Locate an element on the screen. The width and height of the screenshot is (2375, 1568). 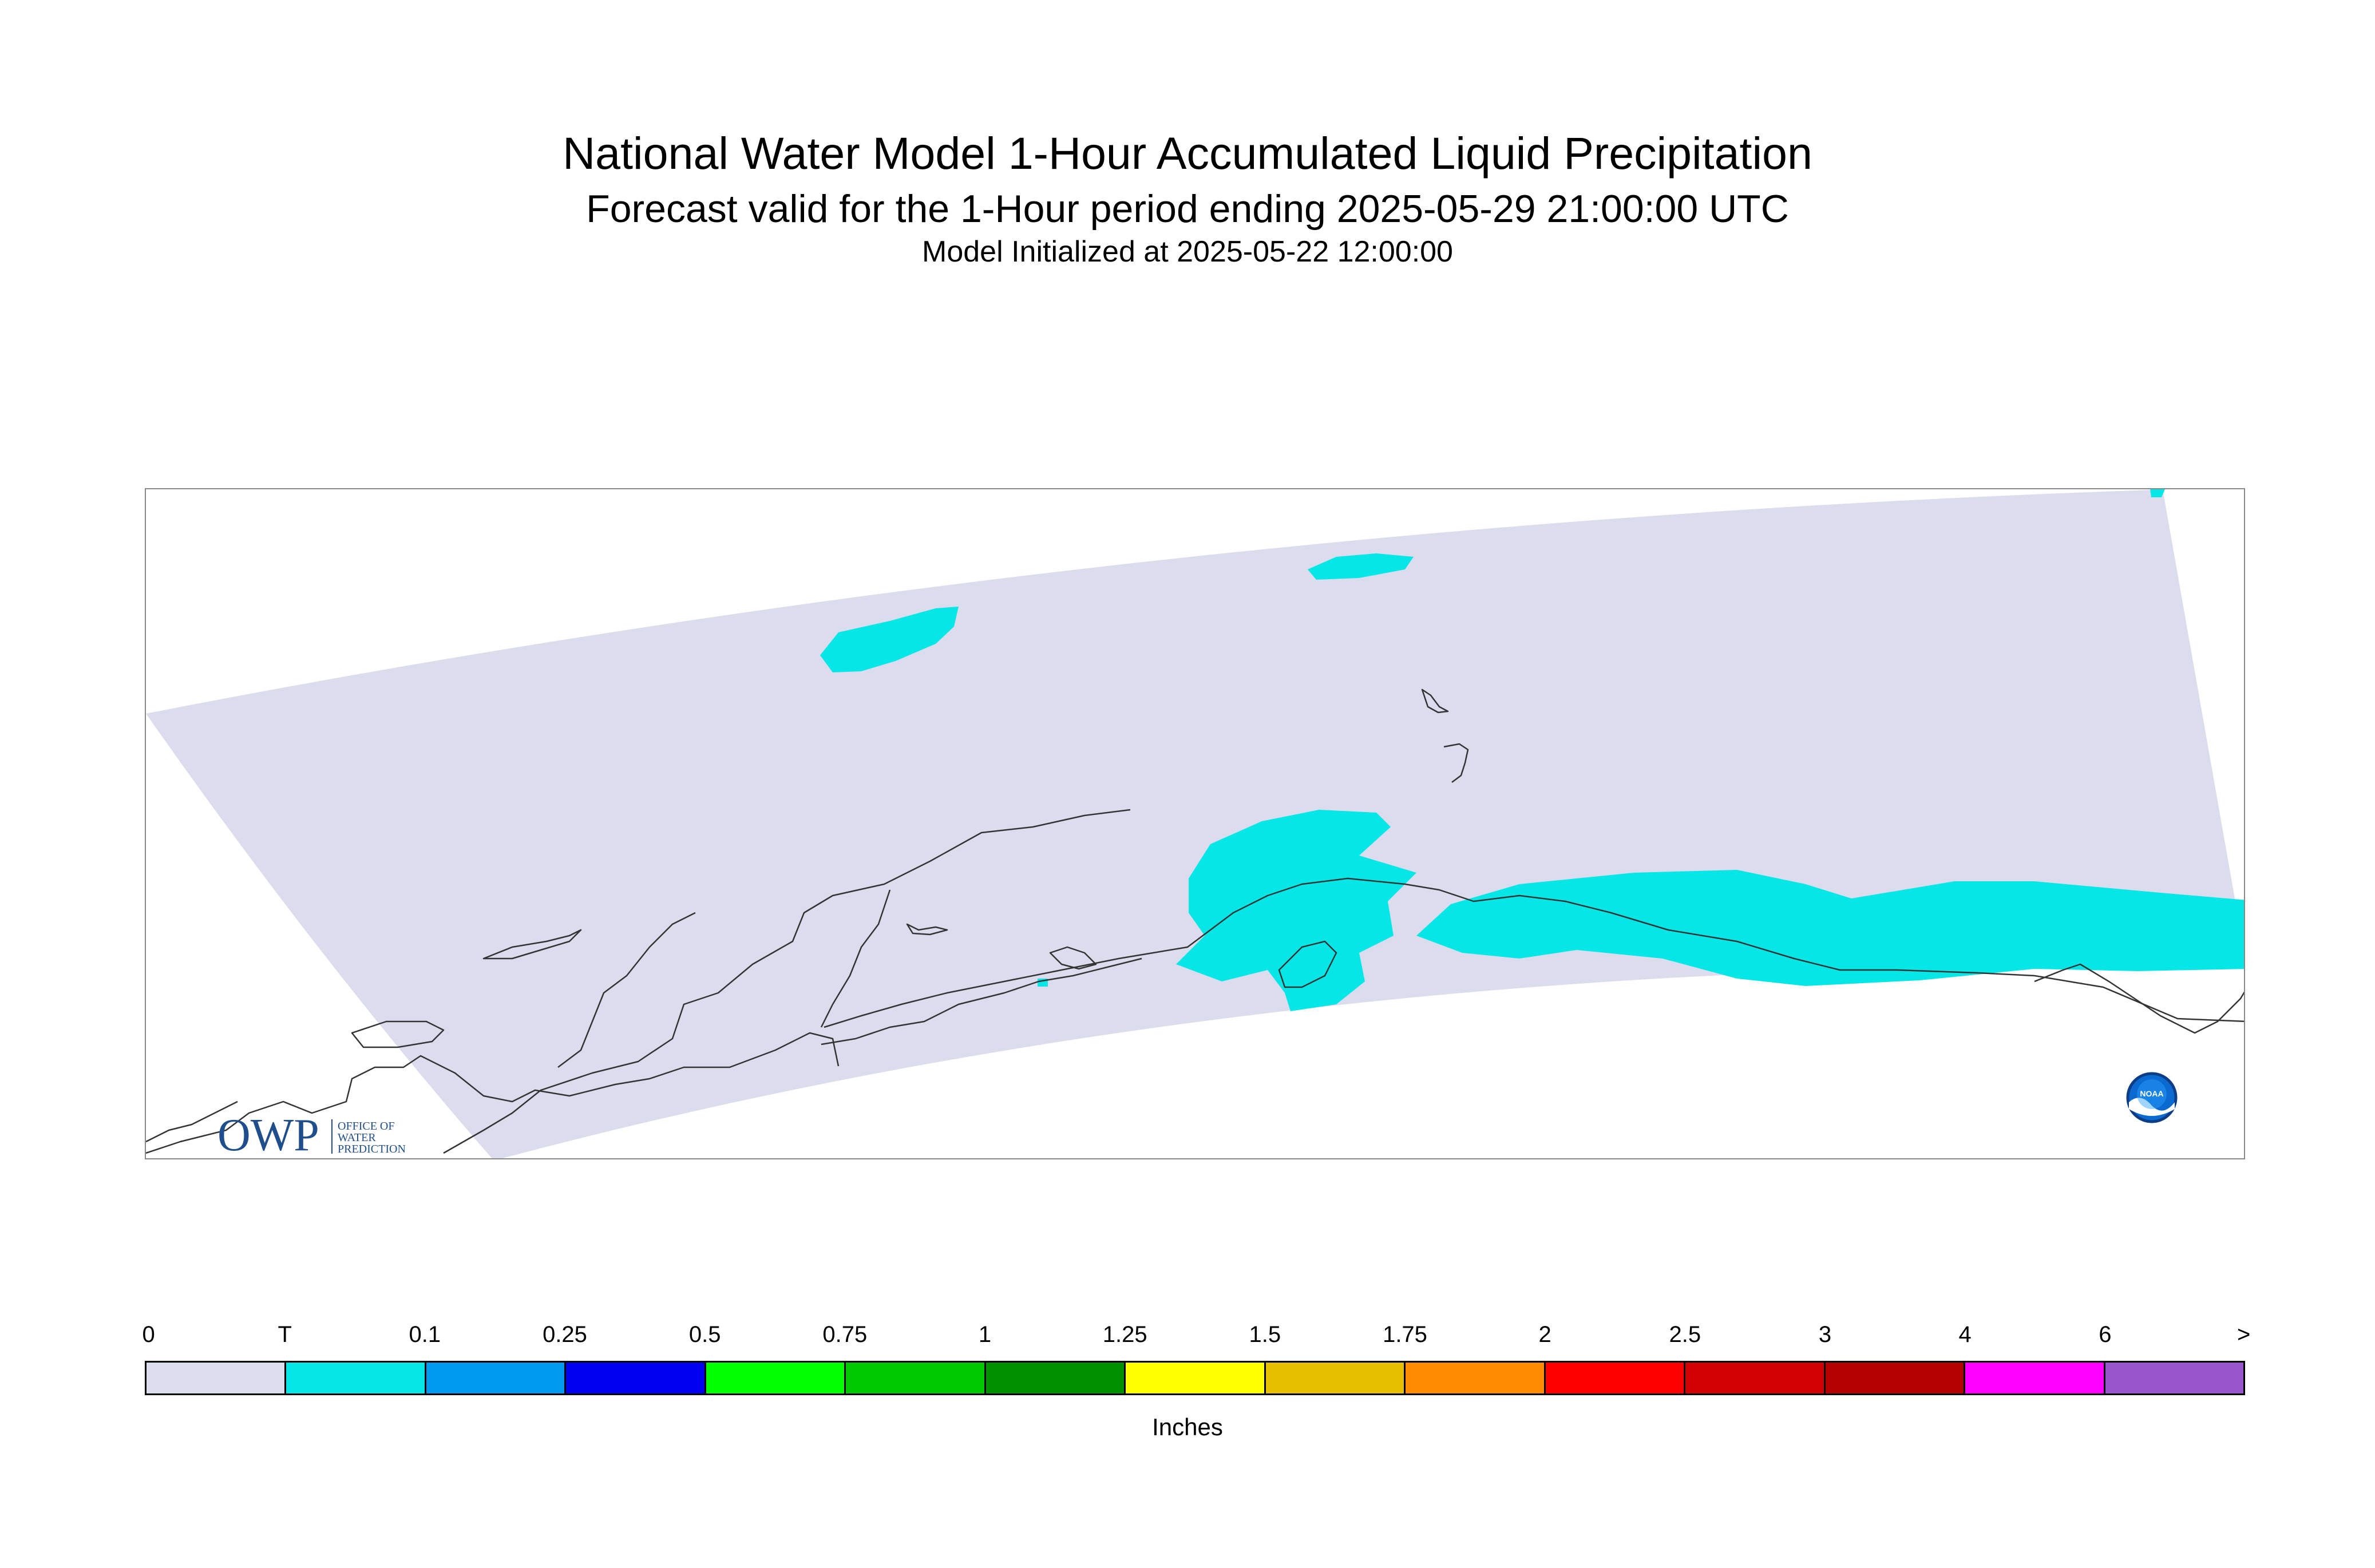
legend-colorbar is located at coordinates (1195, 1378).